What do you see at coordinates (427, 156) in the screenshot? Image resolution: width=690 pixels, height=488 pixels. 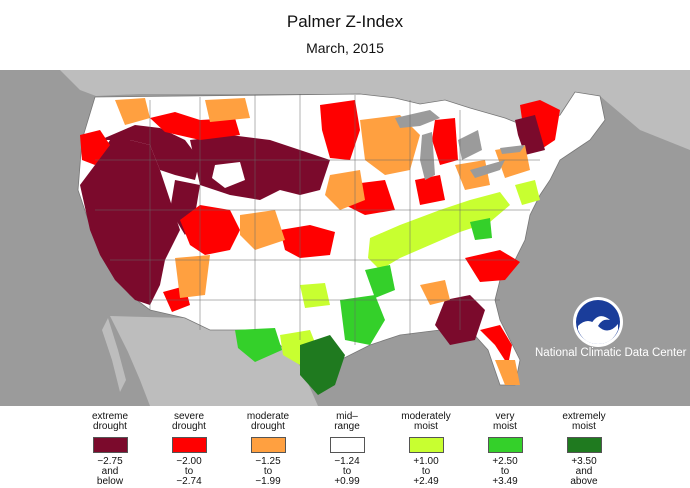 I see `lake-michigan` at bounding box center [427, 156].